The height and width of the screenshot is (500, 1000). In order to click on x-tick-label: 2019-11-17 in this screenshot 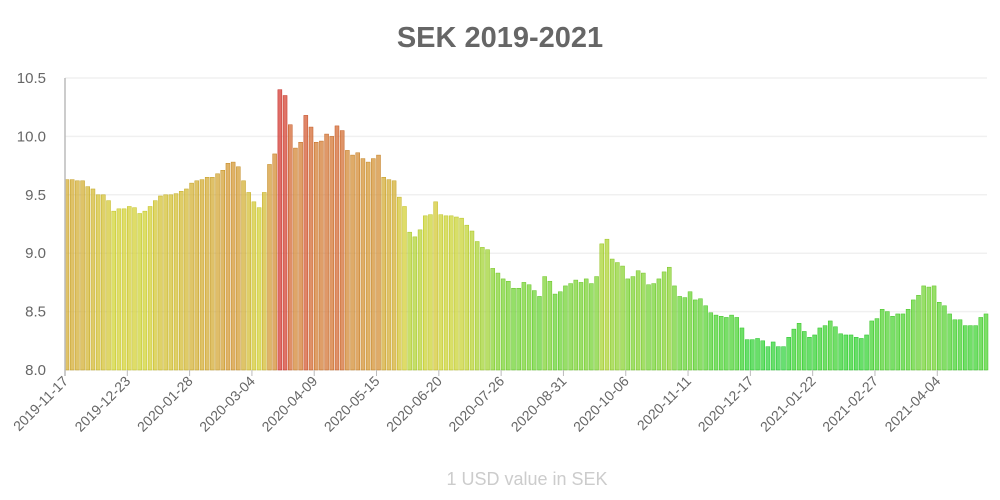, I will do `click(40, 403)`.